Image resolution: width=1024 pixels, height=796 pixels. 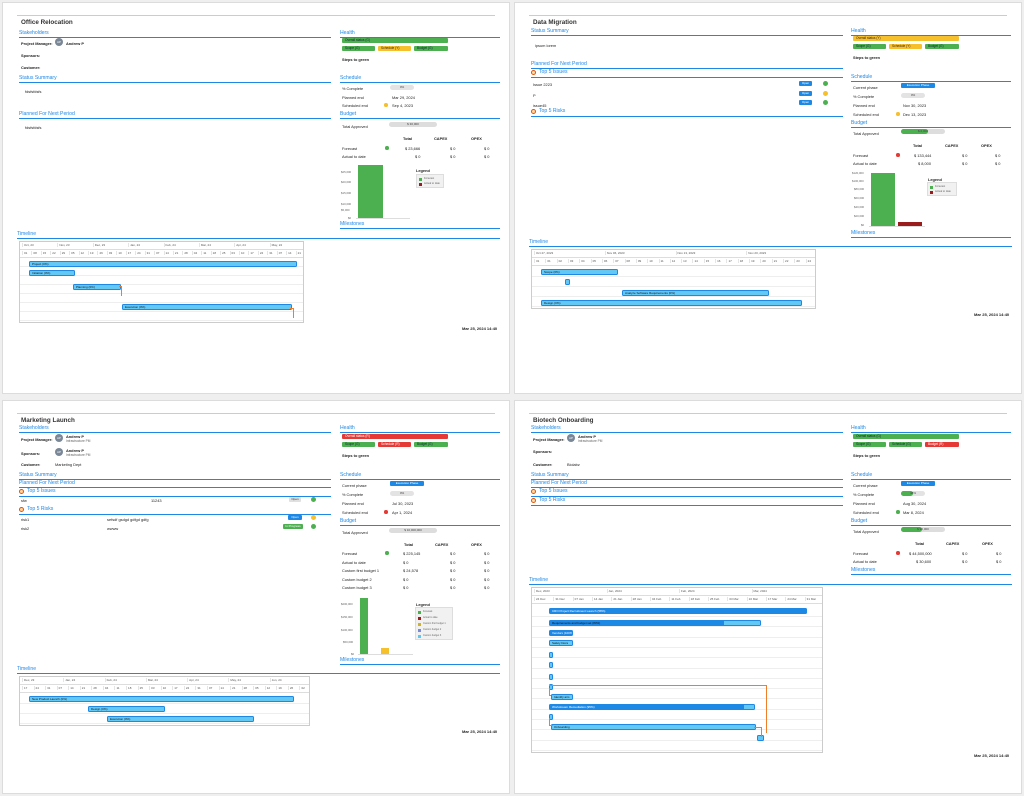 I want to click on planned-end-label: Planned end, so click(x=353, y=503).